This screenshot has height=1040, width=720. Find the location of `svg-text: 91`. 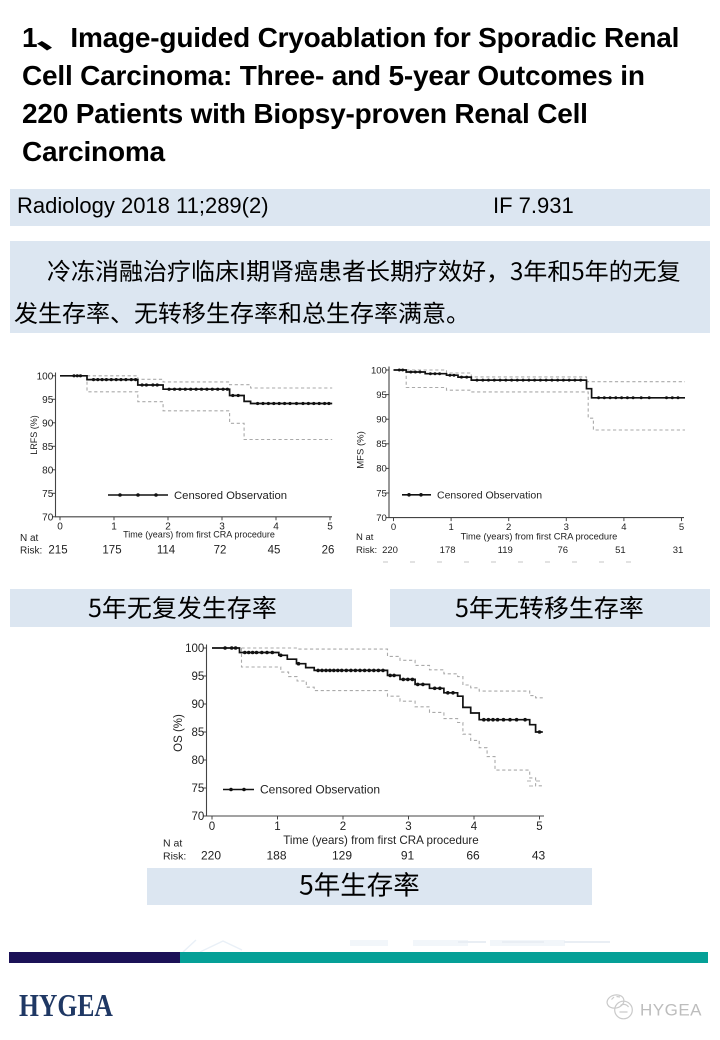

svg-text: 91 is located at coordinates (408, 856).